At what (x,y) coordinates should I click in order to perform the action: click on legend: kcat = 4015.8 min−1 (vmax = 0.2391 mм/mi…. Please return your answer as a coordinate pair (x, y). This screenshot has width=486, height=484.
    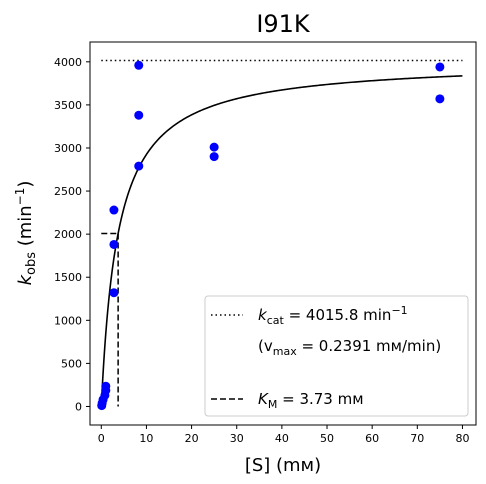
    Looking at the image, I should click on (336, 356).